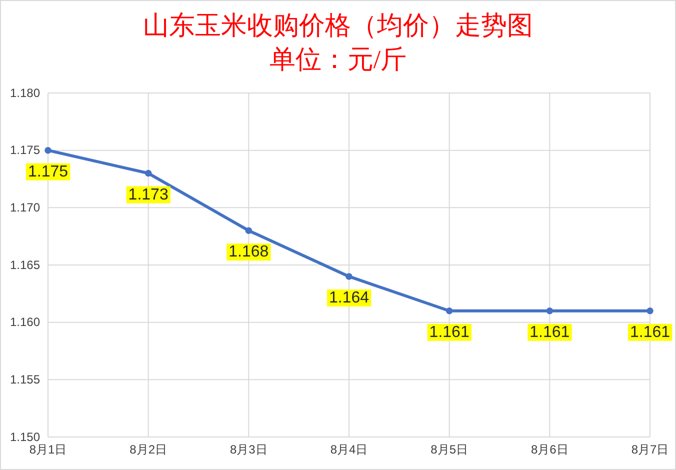 Image resolution: width=676 pixels, height=470 pixels. Describe the element at coordinates (25, 437) in the screenshot. I see `y-tick-label: 1.150` at that location.